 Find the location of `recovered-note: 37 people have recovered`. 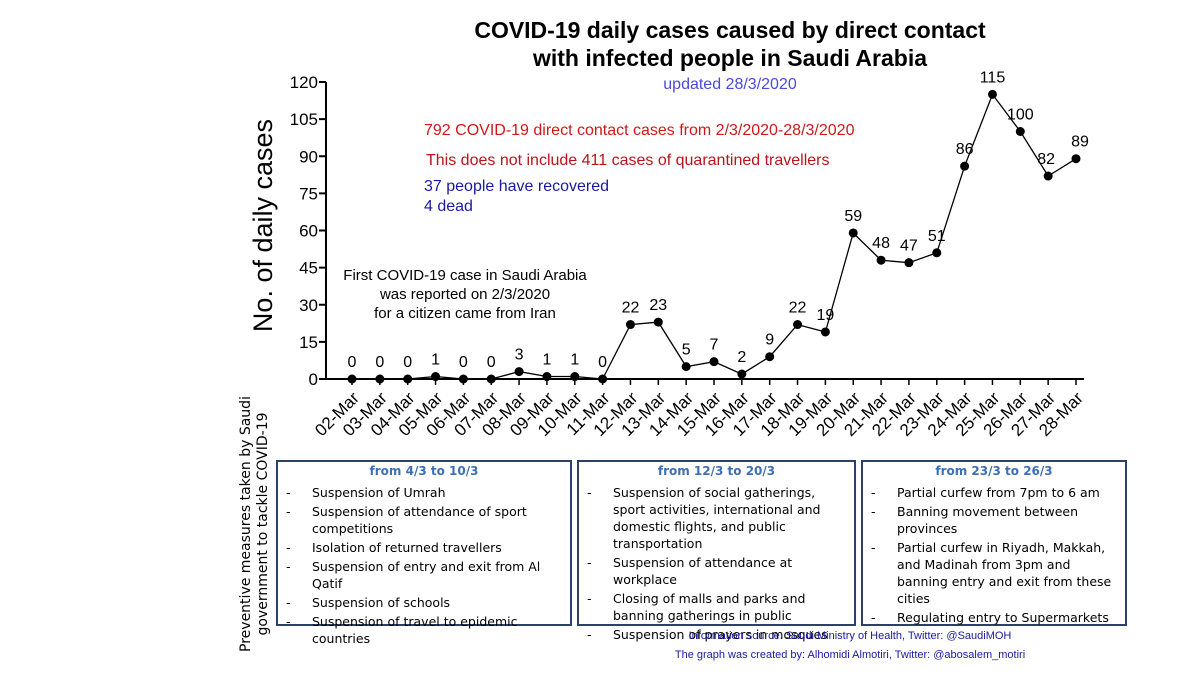

recovered-note: 37 people have recovered is located at coordinates (517, 186).